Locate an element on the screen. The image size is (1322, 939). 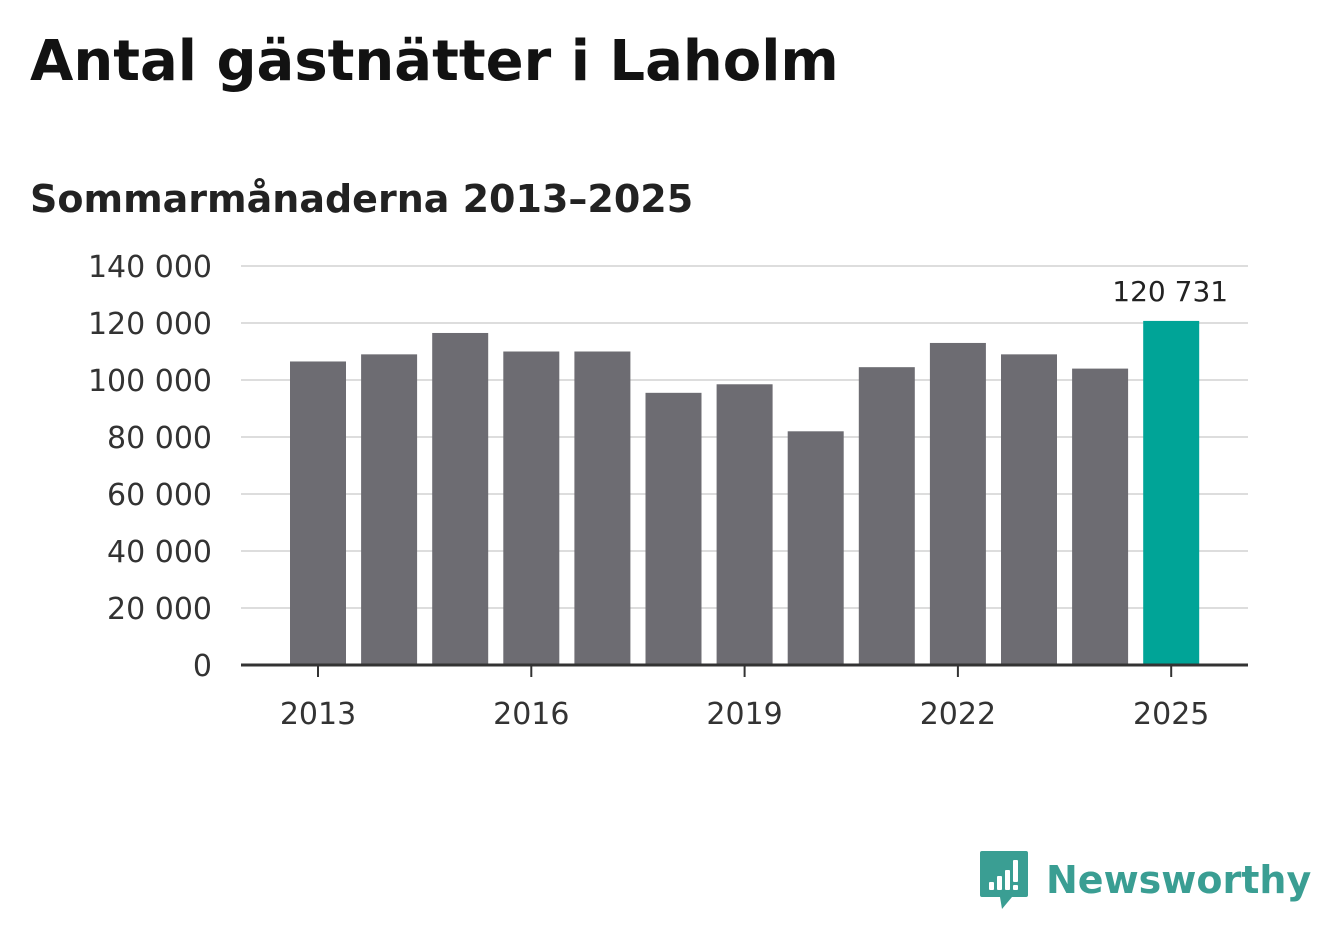
y-tick-label: 40 000 is located at coordinates (159, 552).